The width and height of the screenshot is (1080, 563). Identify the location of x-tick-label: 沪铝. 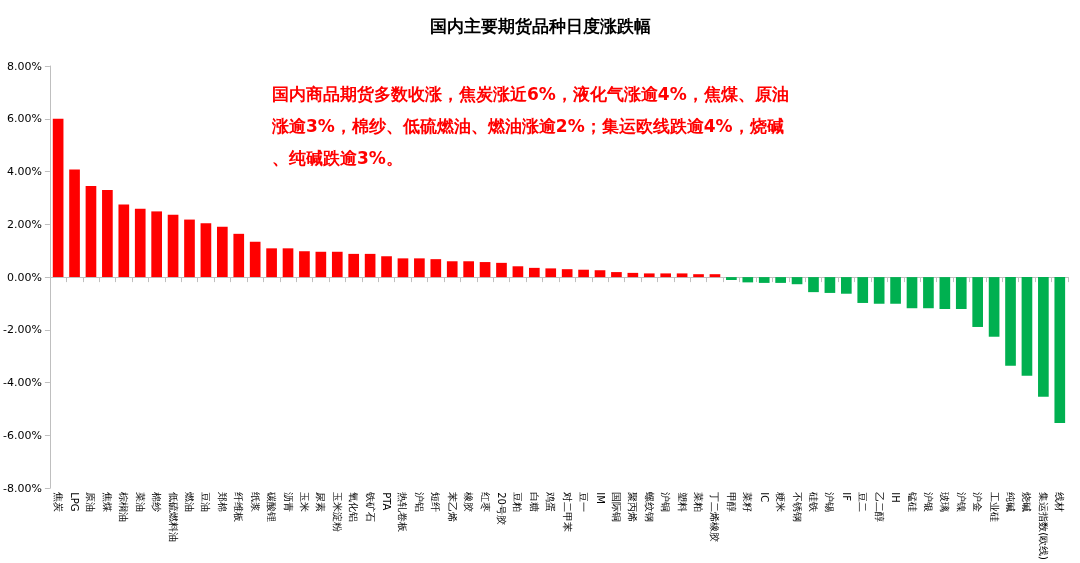
(419, 502).